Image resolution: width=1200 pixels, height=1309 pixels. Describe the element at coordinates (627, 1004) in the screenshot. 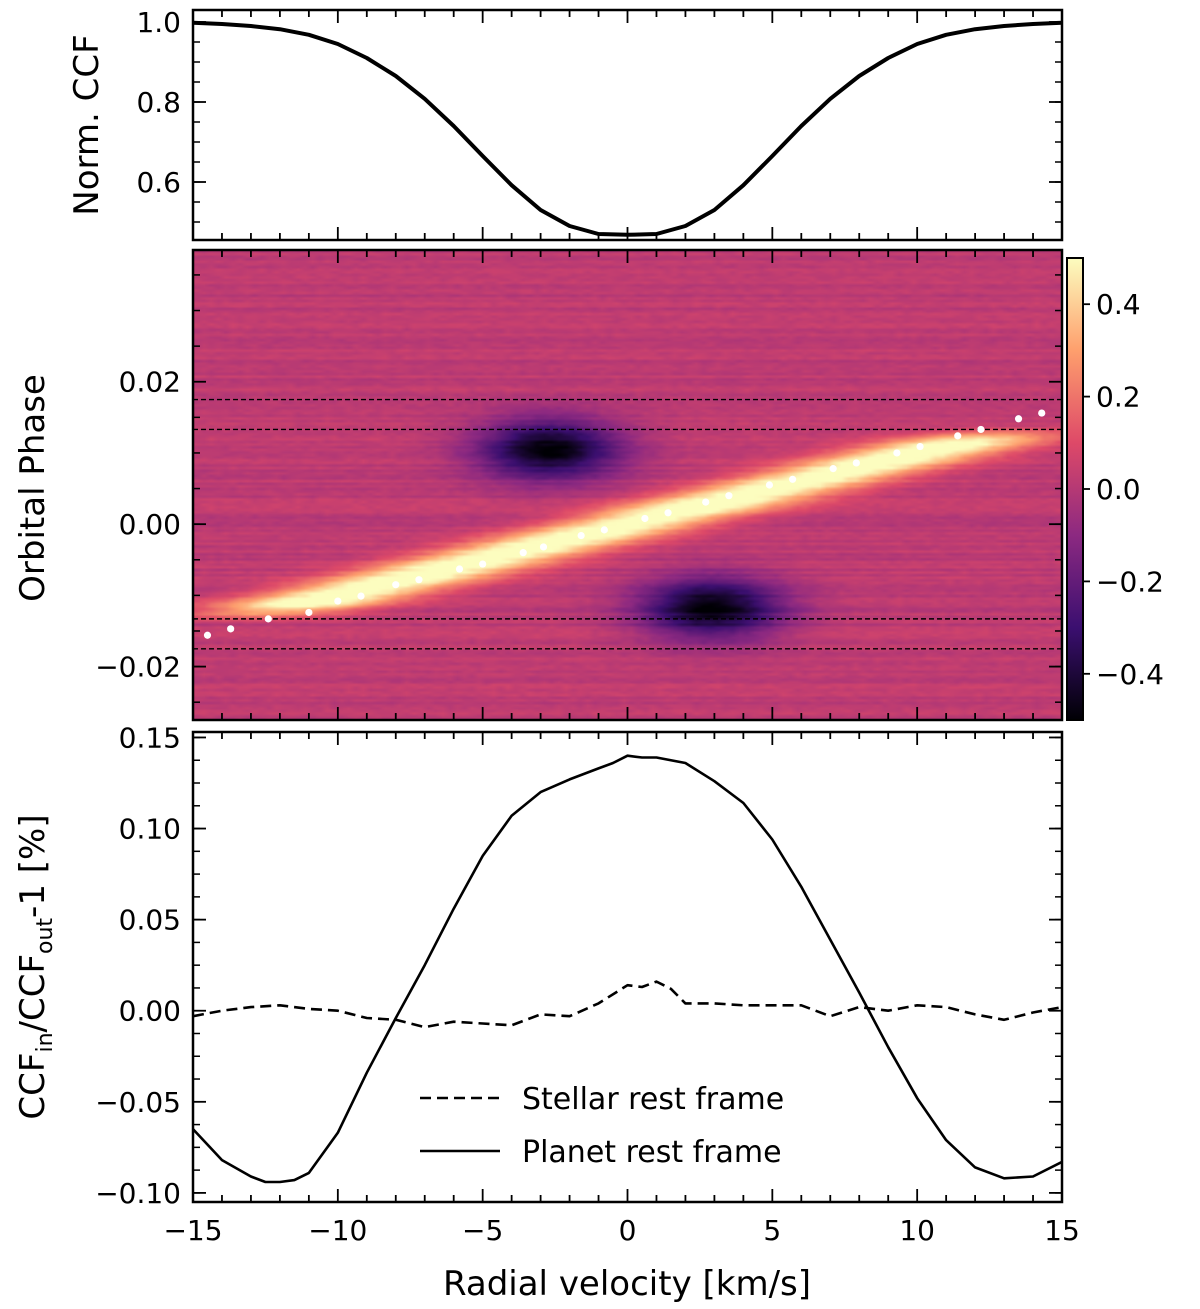

I see `stellar-rest-frame-line` at that location.